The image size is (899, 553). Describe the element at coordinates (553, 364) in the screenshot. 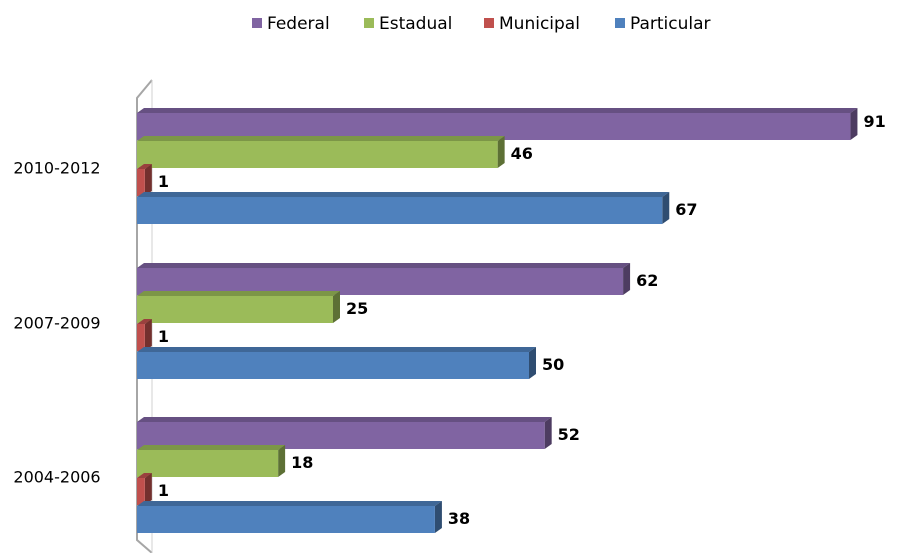

I see `value-label: 50` at that location.